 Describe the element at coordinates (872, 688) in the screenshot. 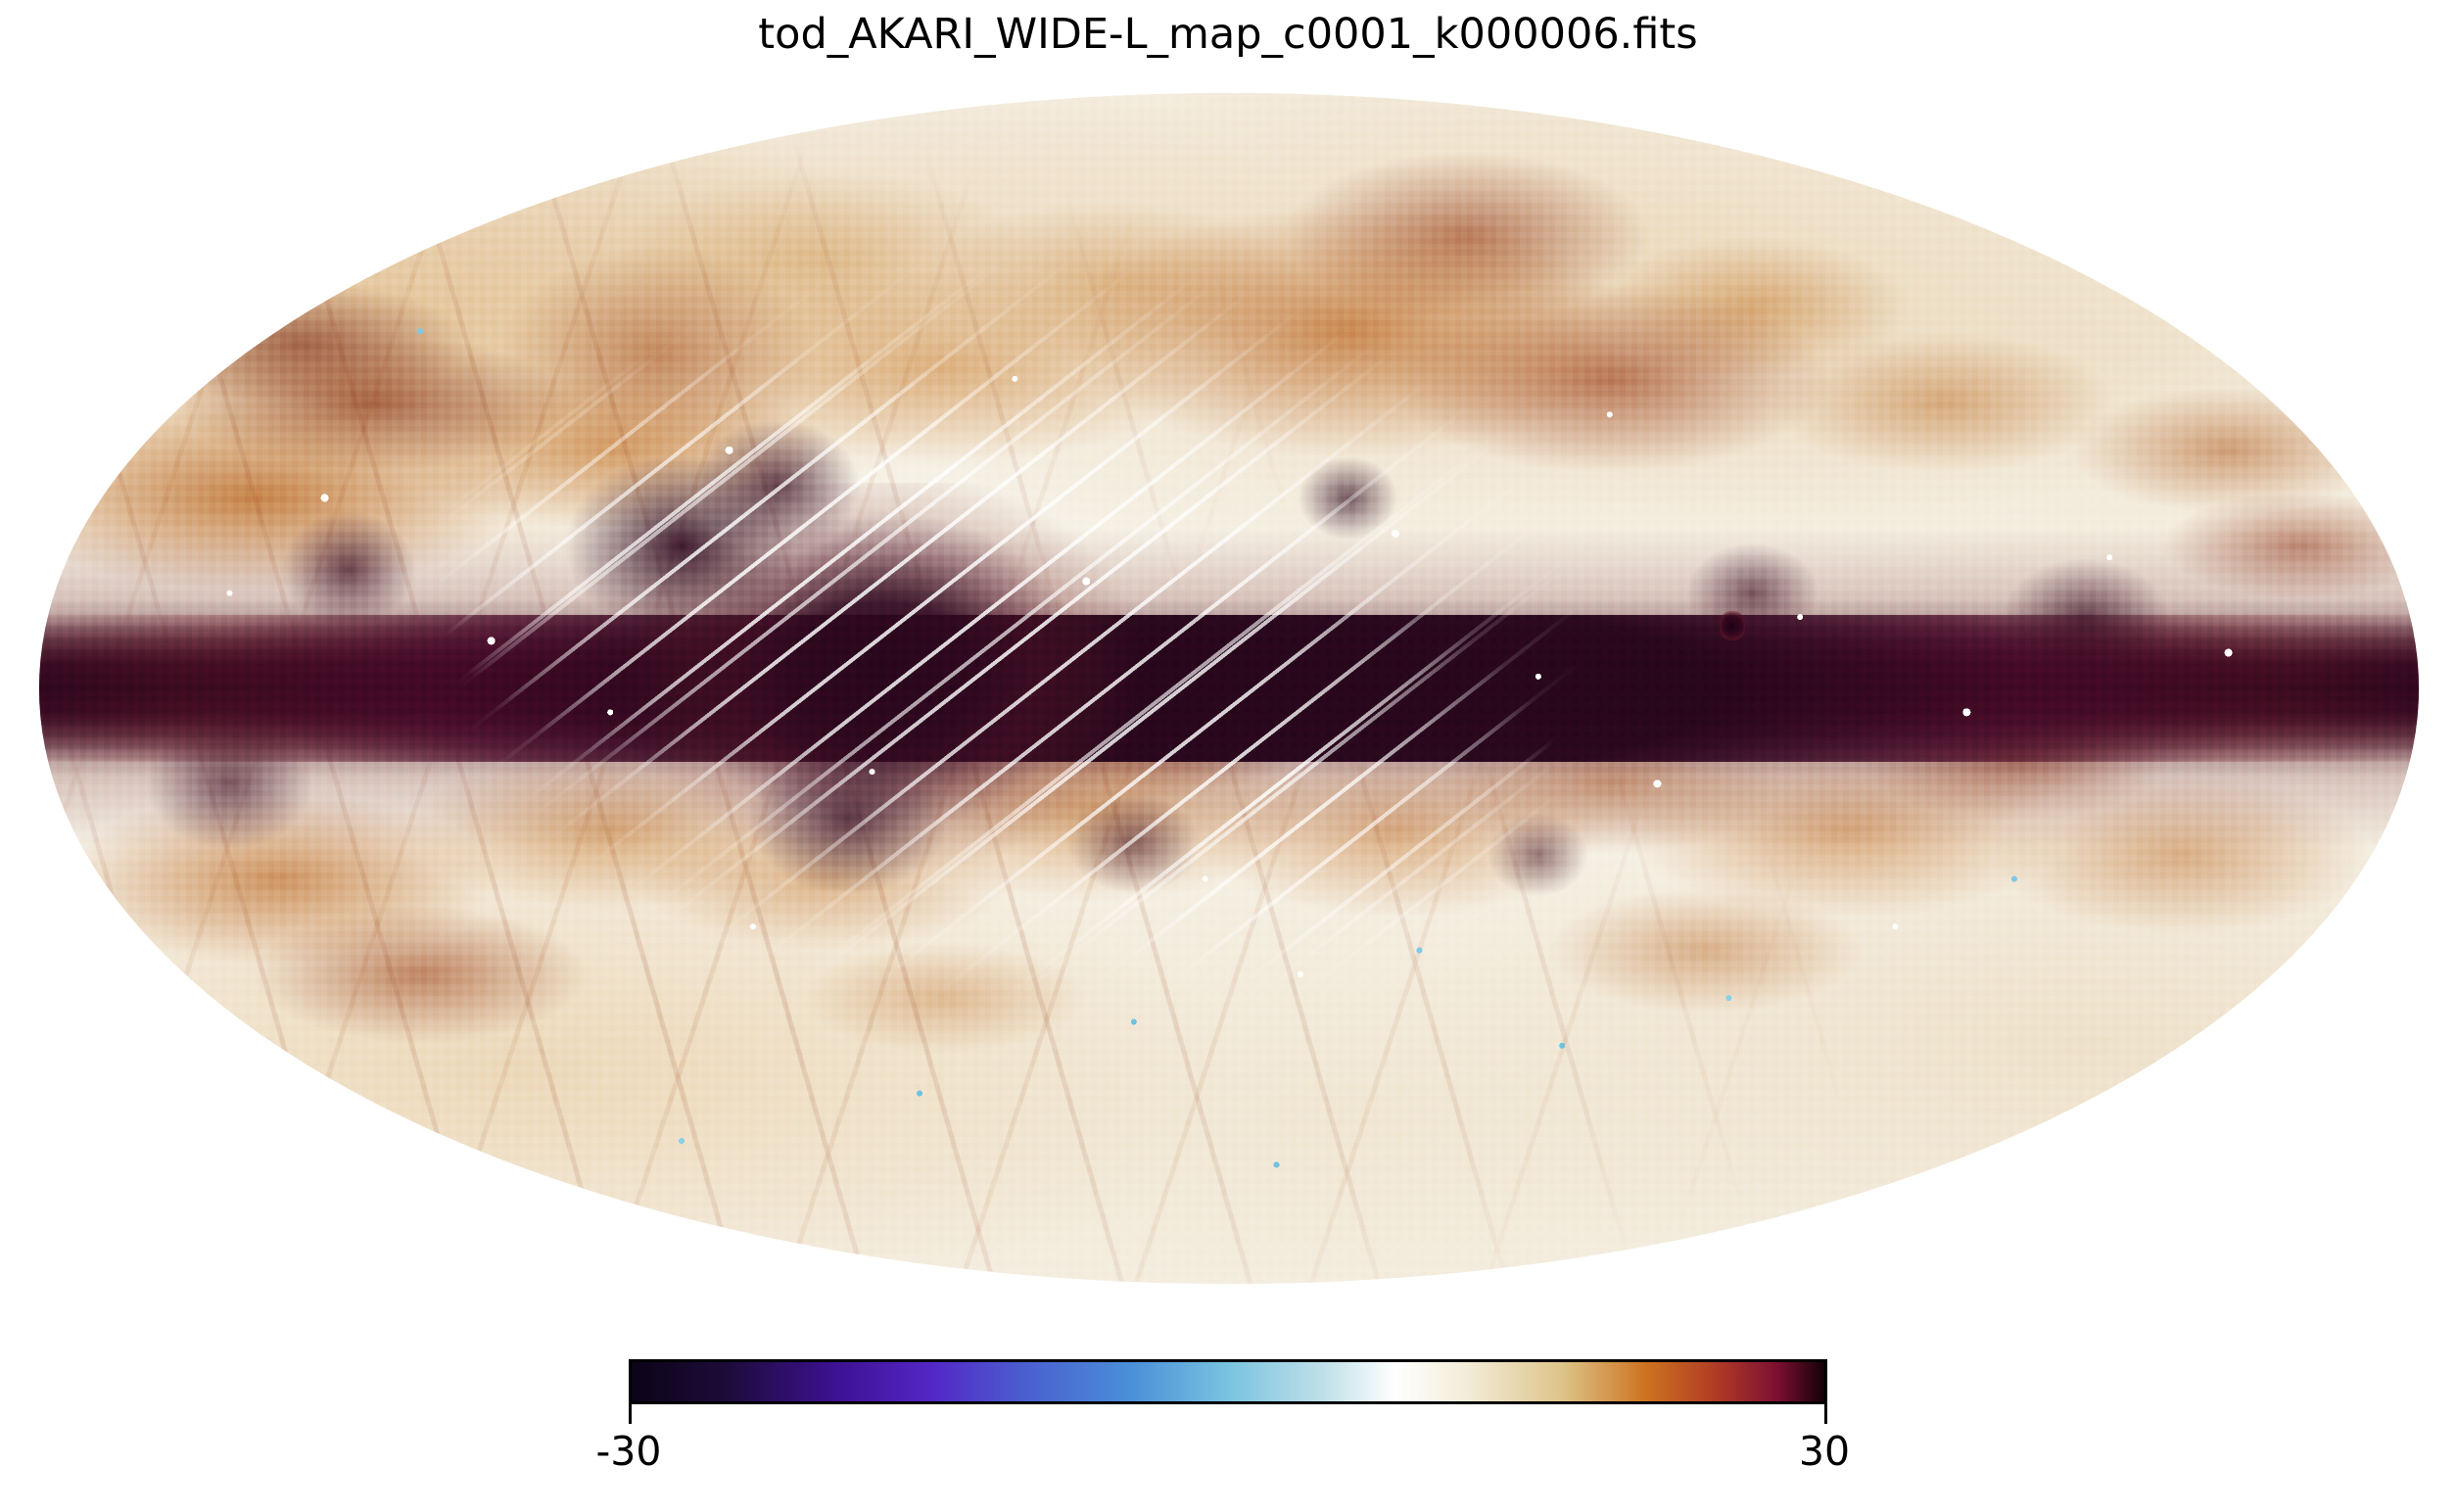

I see `galactic-bulge` at that location.